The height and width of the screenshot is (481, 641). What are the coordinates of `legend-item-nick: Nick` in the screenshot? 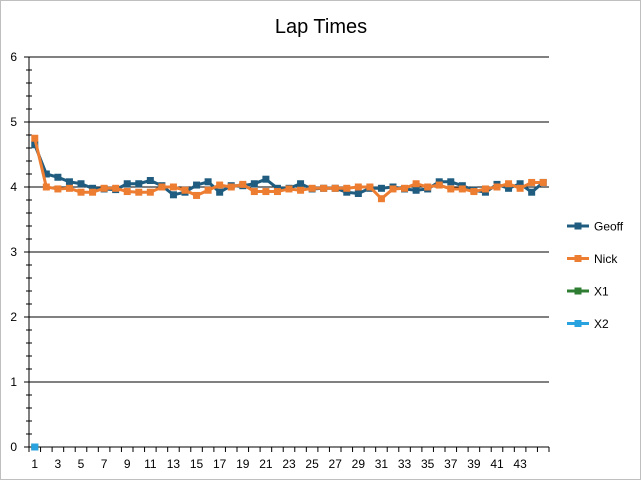 It's located at (592, 259).